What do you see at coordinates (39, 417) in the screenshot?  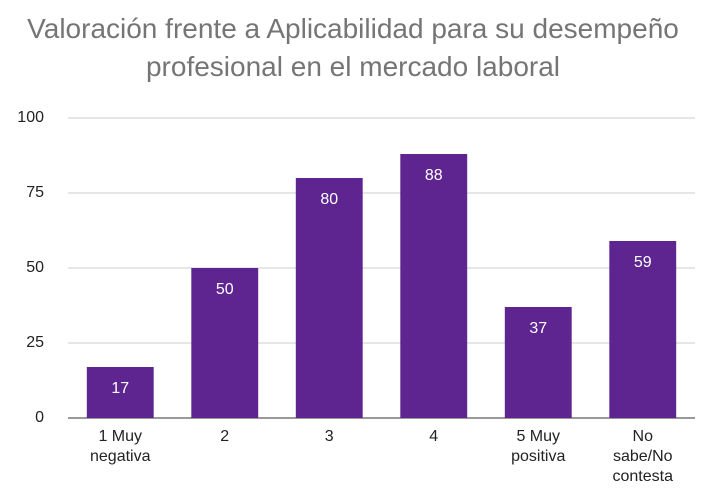 I see `y-tick-label: 0` at bounding box center [39, 417].